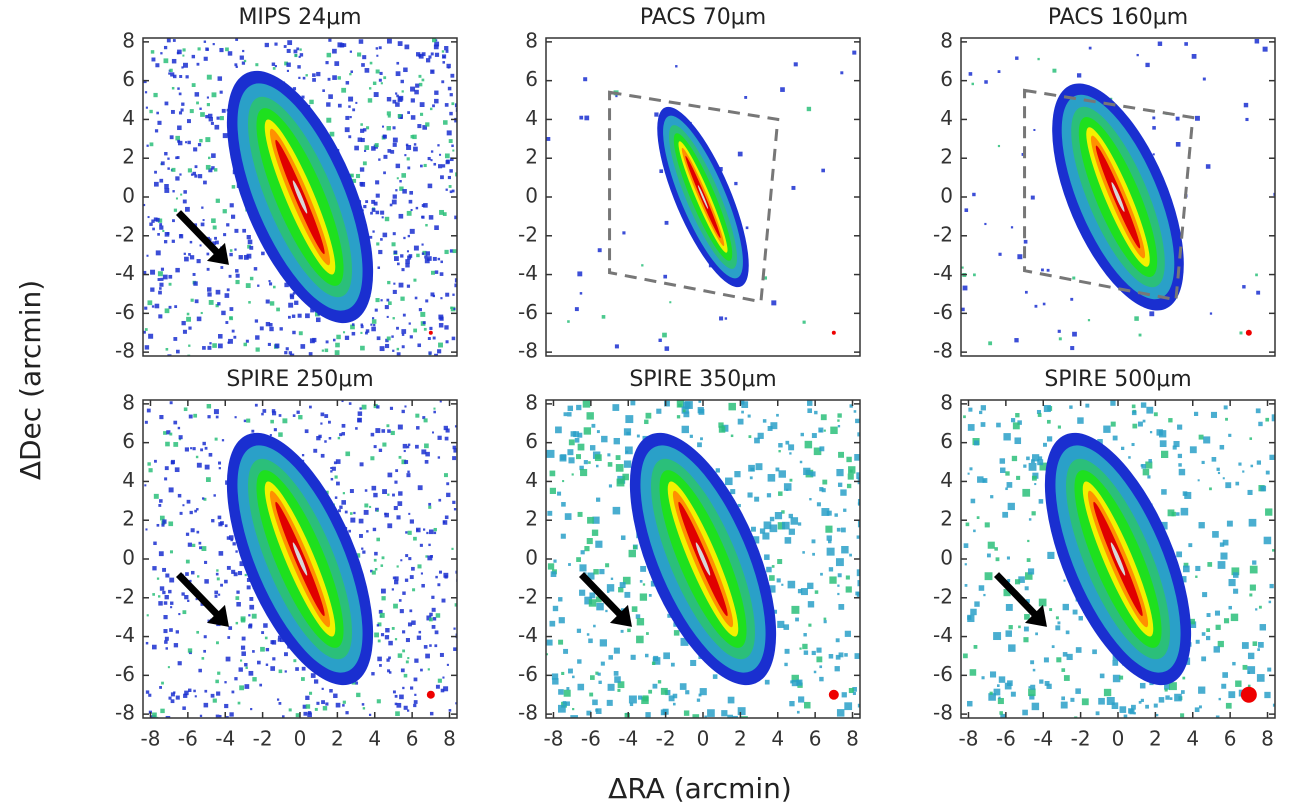 The height and width of the screenshot is (811, 1293). Describe the element at coordinates (374, 739) in the screenshot. I see `x-tick-label: 4` at that location.